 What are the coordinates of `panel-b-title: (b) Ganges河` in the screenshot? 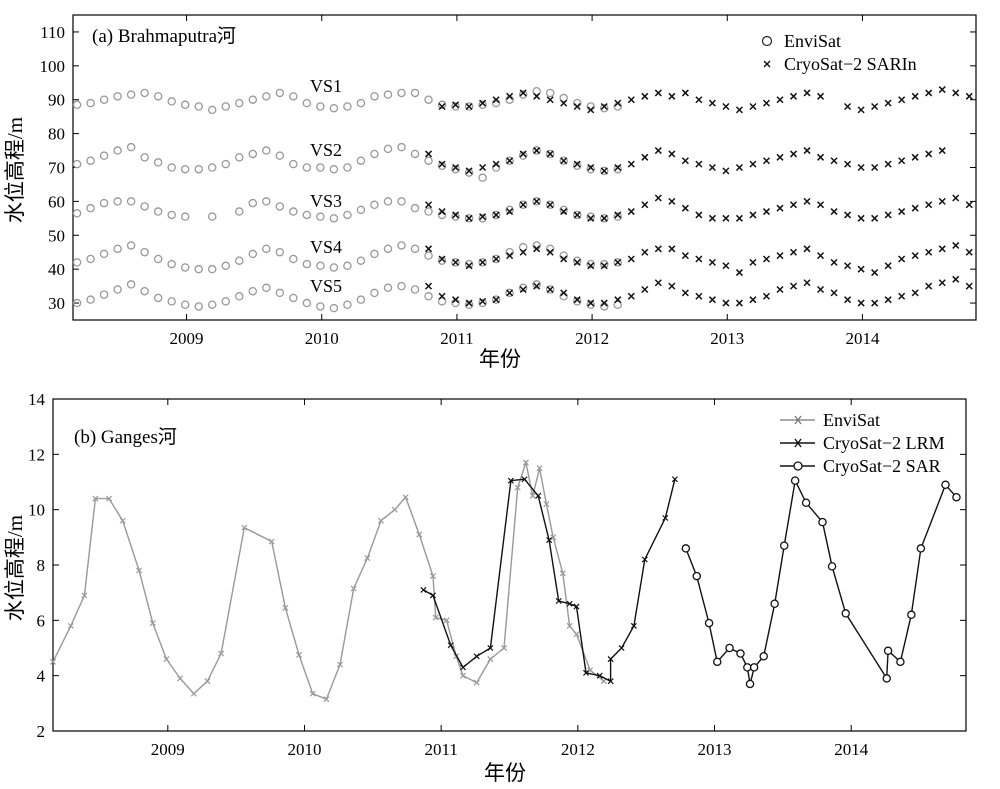 It's located at (125, 437).